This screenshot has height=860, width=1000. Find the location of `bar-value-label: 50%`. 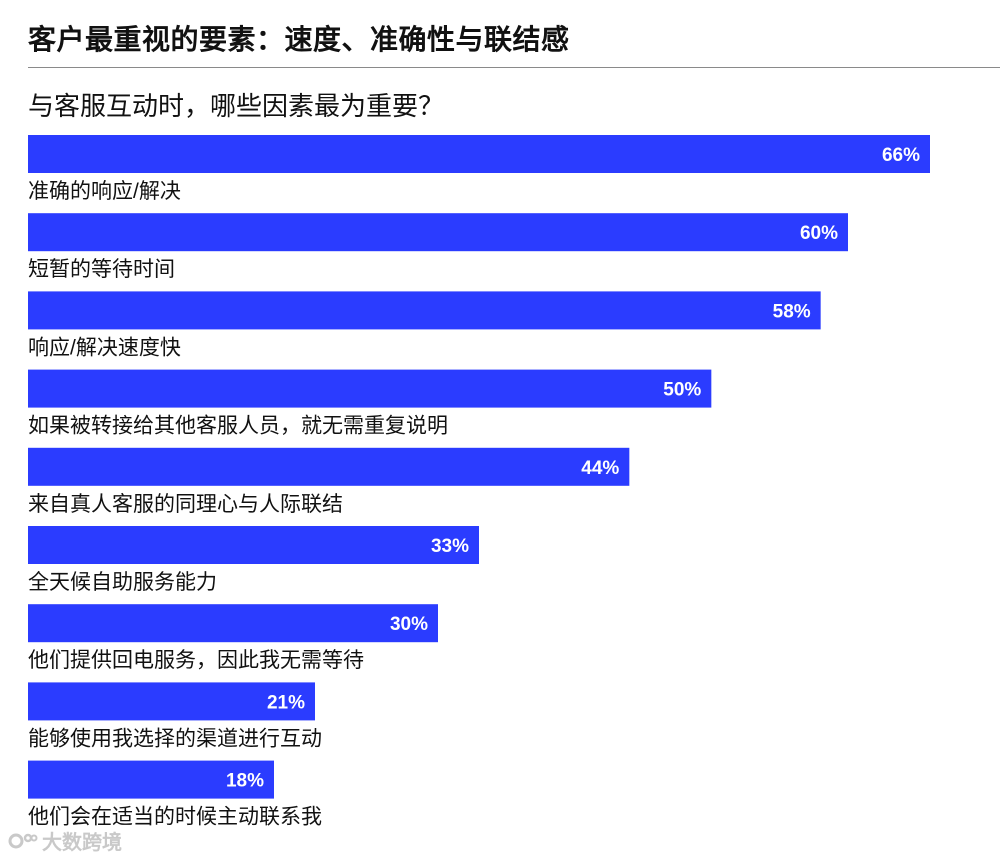

bar-value-label: 50% is located at coordinates (682, 390).